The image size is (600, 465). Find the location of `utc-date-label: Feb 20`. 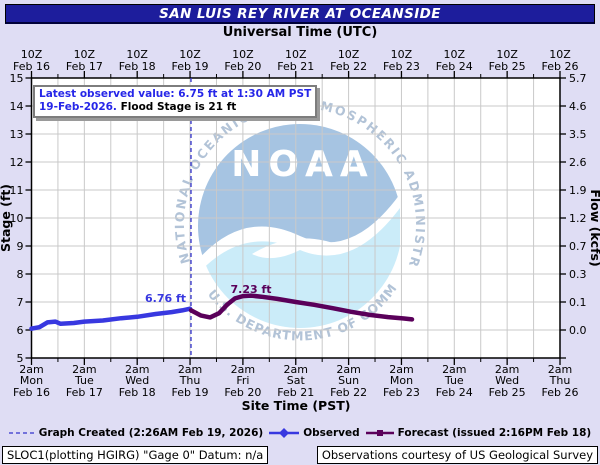

utc-date-label: Feb 20 is located at coordinates (242, 66).